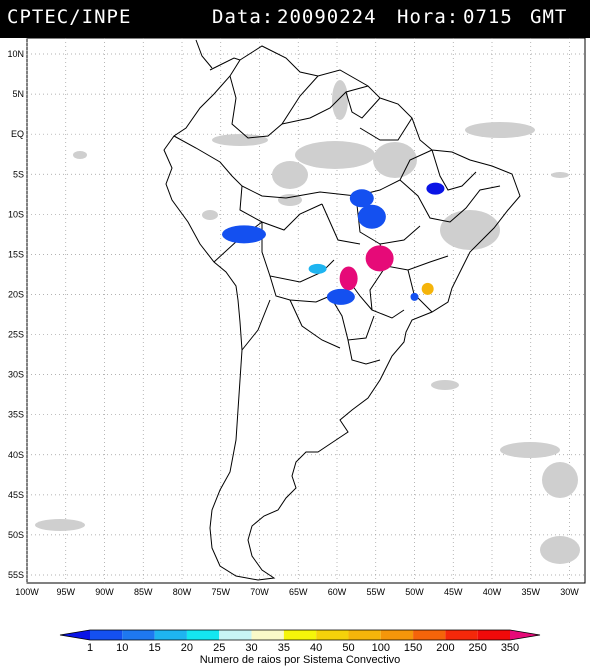  What do you see at coordinates (284, 648) in the screenshot?
I see `colorbar-tick-label: 35` at bounding box center [284, 648].